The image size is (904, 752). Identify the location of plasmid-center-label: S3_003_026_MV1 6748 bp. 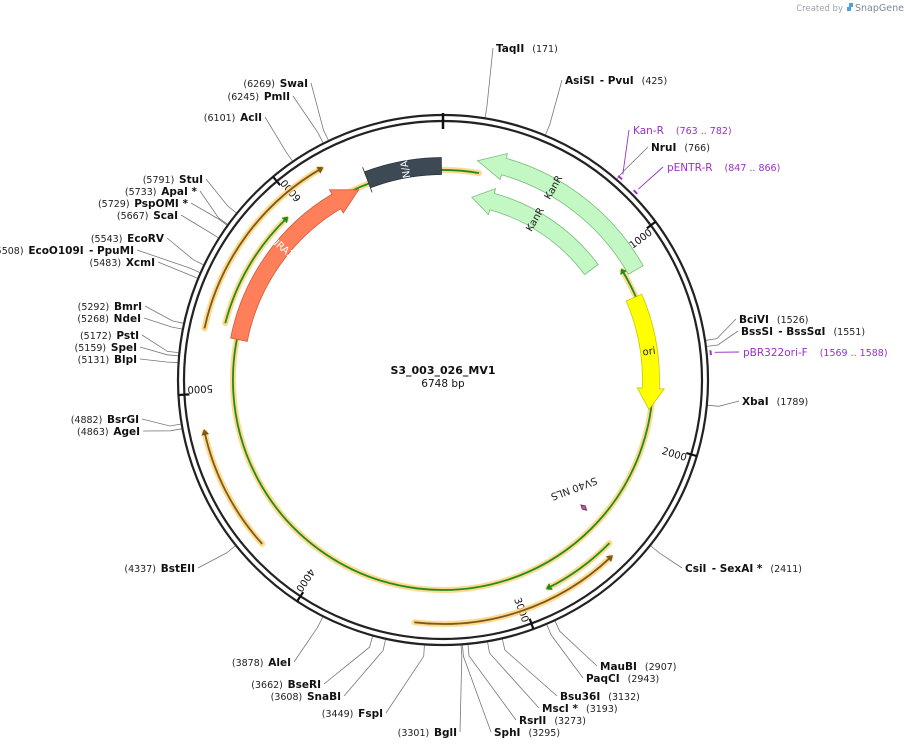
(442, 377).